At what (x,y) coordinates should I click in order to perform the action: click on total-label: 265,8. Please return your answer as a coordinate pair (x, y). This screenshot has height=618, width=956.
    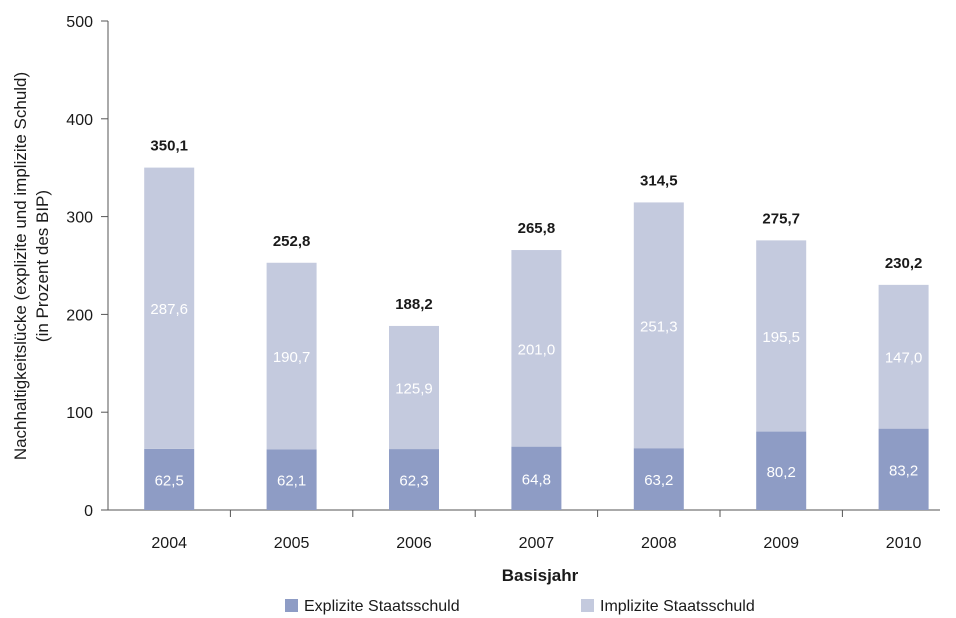
    Looking at the image, I should click on (537, 228).